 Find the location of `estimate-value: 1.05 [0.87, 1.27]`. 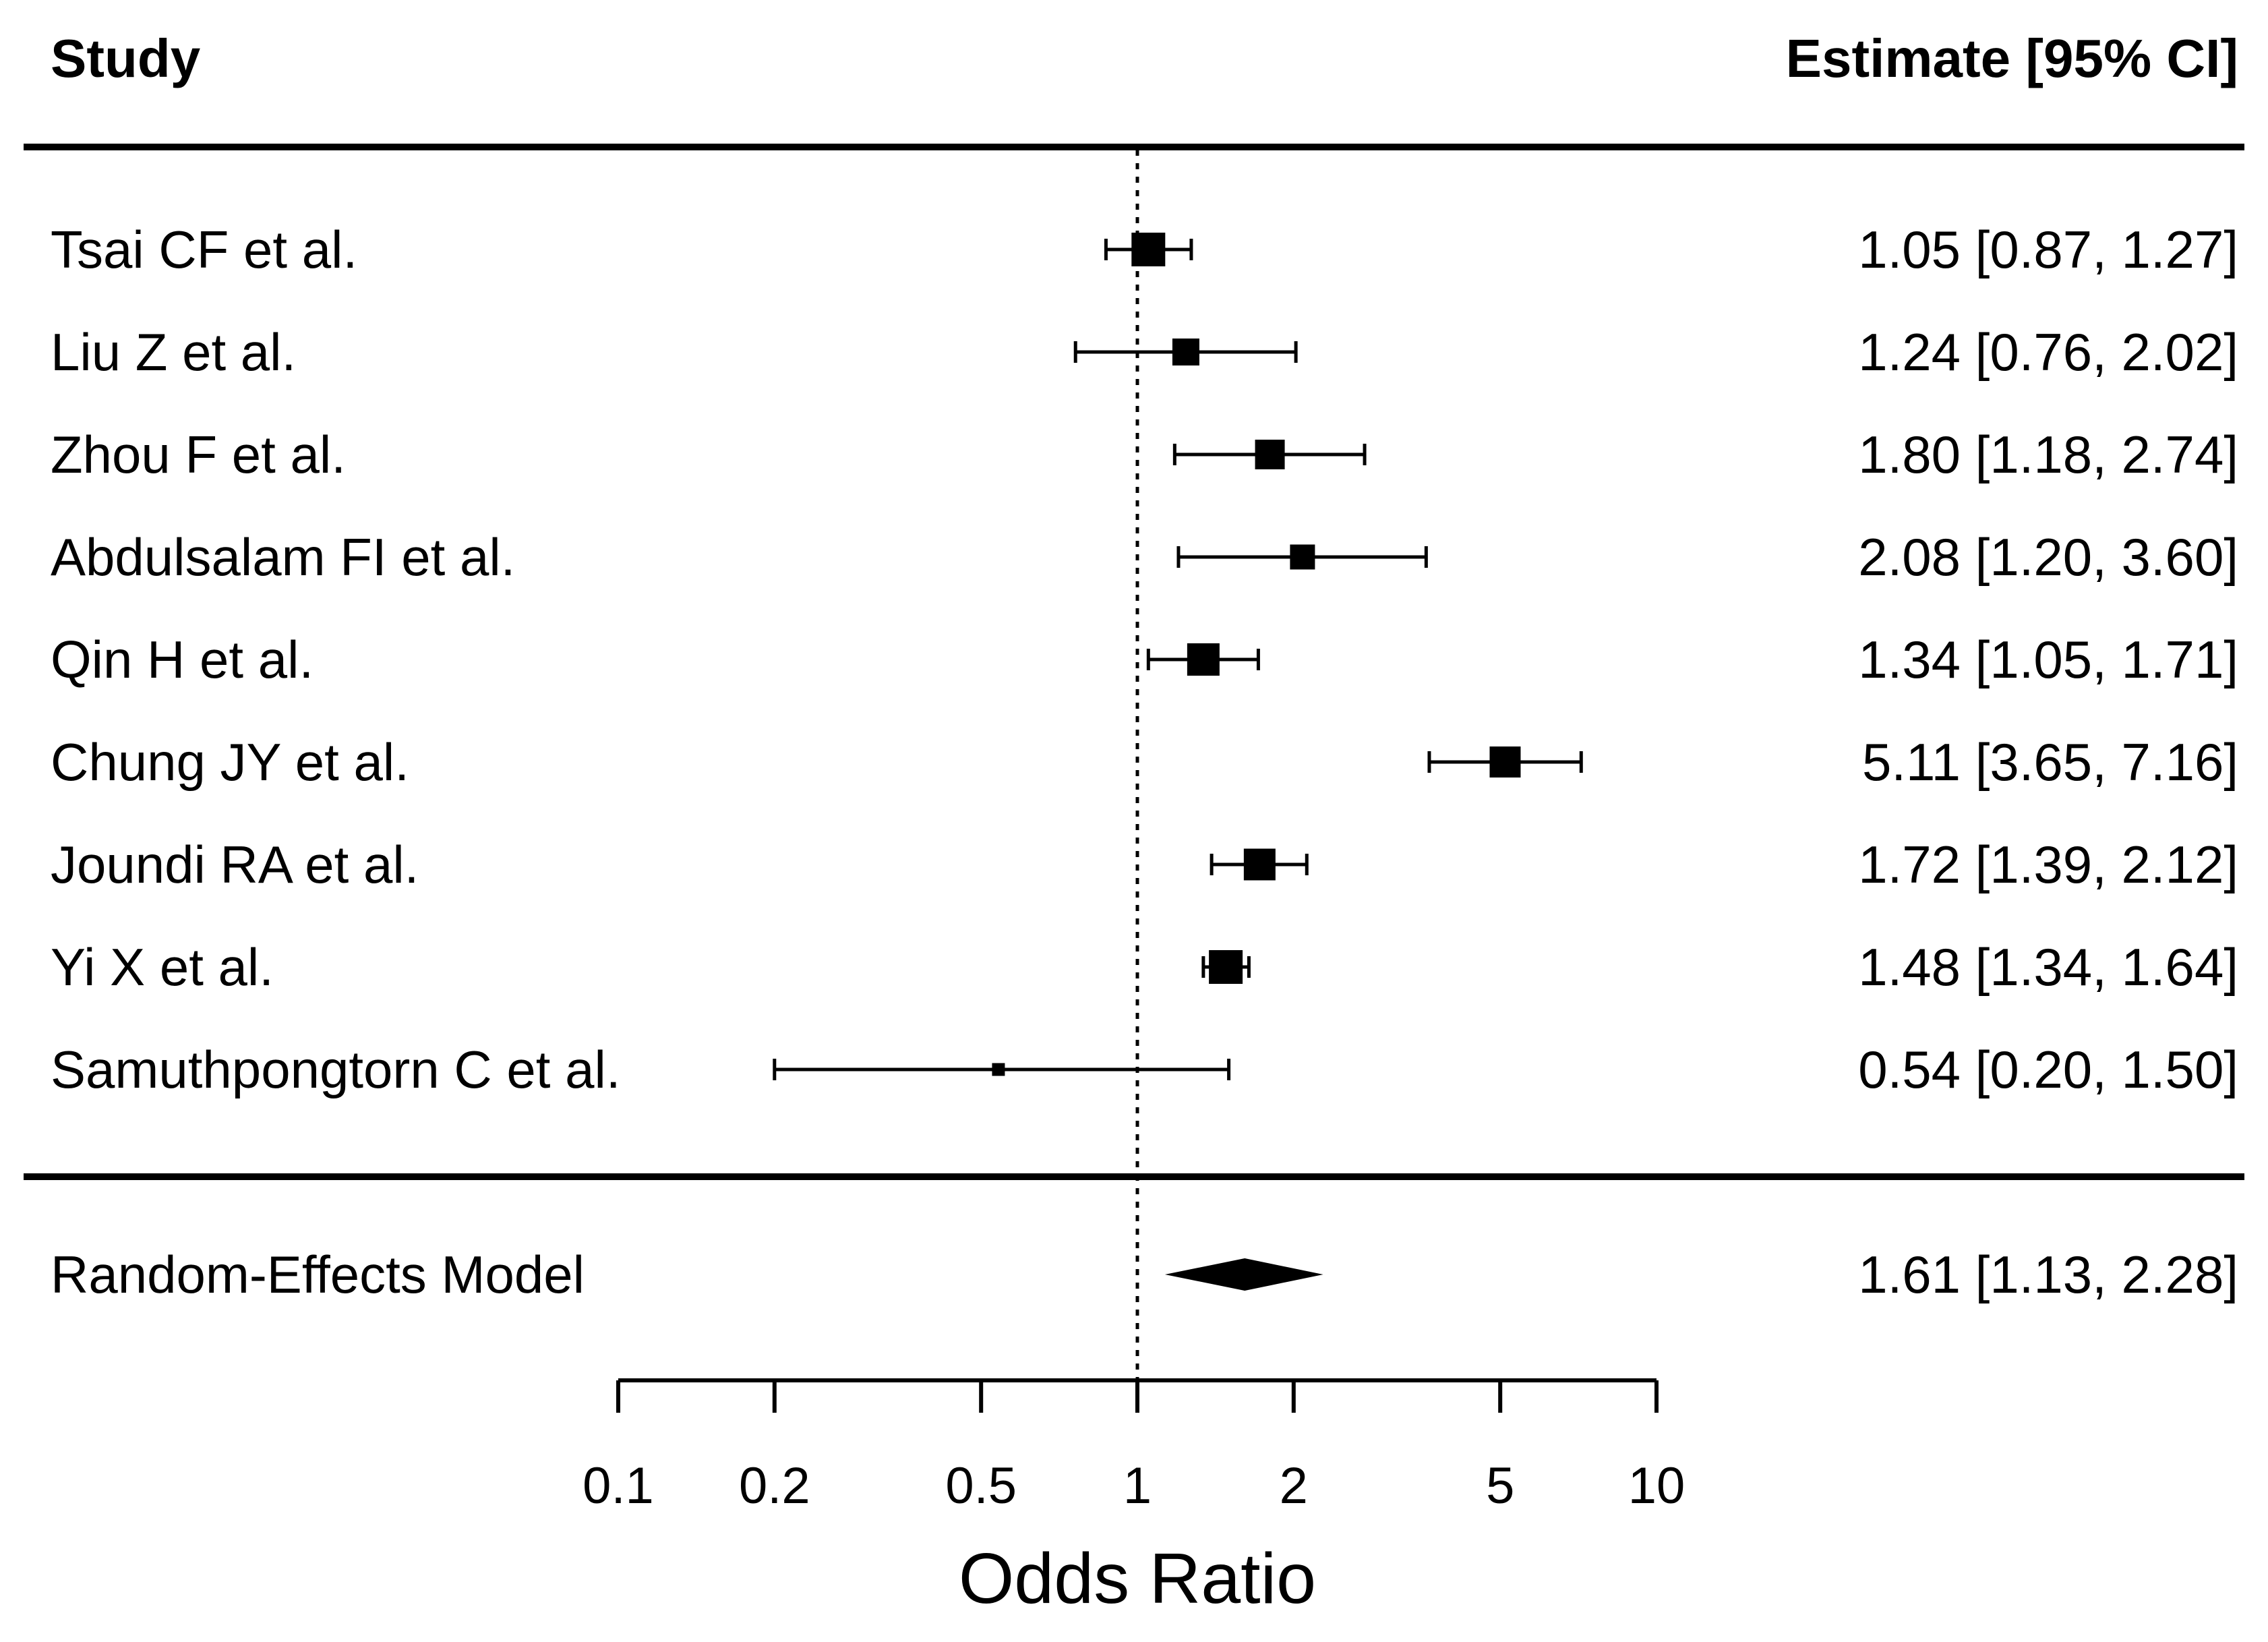

estimate-value: 1.05 [0.87, 1.27] is located at coordinates (2048, 250).